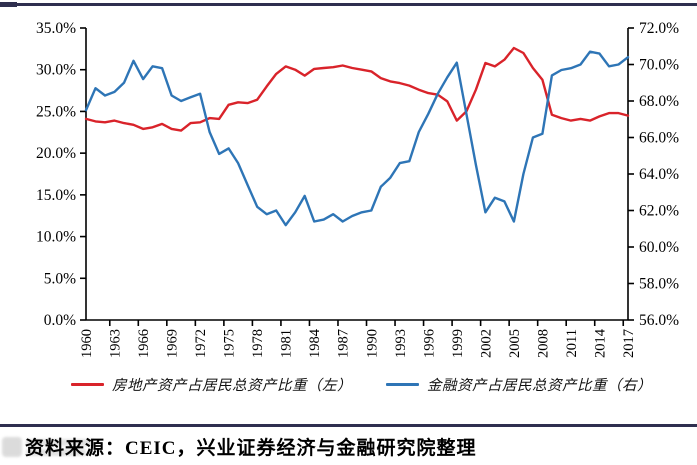 This screenshot has height=465, width=697. I want to click on legend-item-financial: 金融资产占居民总资产比重（右）, so click(519, 384).